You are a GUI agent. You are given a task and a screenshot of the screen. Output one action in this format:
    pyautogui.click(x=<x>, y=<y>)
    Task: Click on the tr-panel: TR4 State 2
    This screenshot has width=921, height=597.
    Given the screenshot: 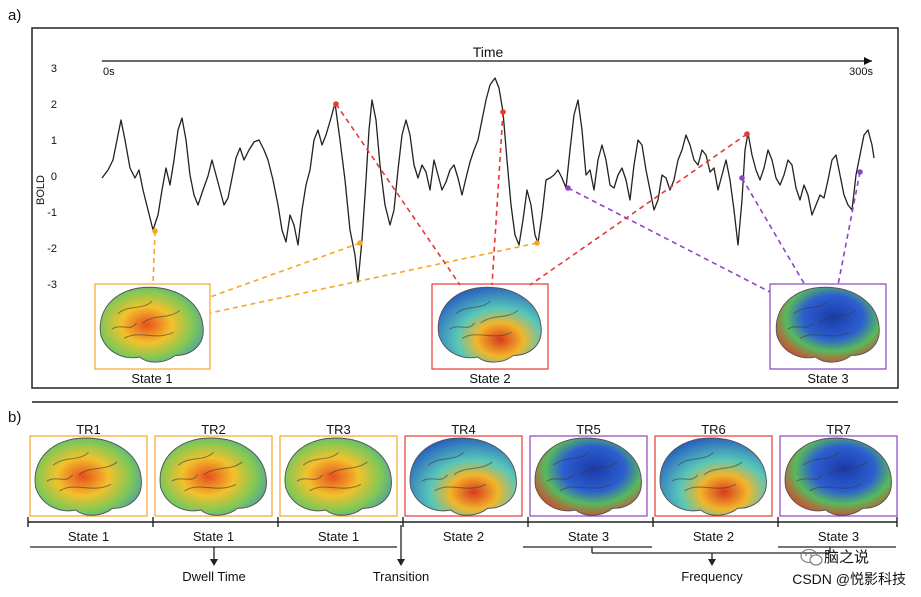 What is the action you would take?
    pyautogui.click(x=463, y=483)
    